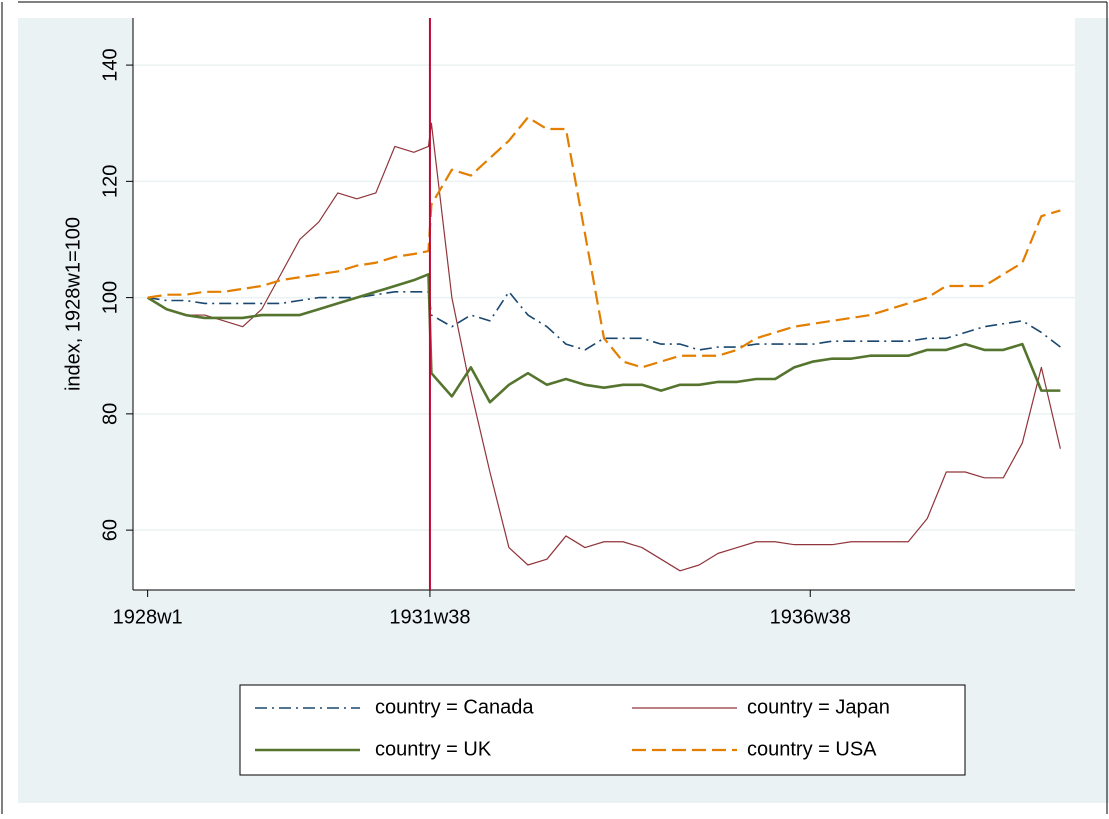 The width and height of the screenshot is (1109, 819). What do you see at coordinates (818, 707) in the screenshot?
I see `legend-label: country = Japan` at bounding box center [818, 707].